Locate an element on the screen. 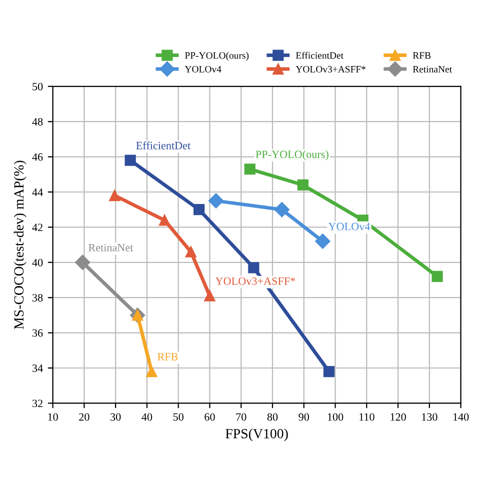 The width and height of the screenshot is (480, 480). y-axis-title: MS-COCO(test-dev) mAP(%) is located at coordinates (20, 245).